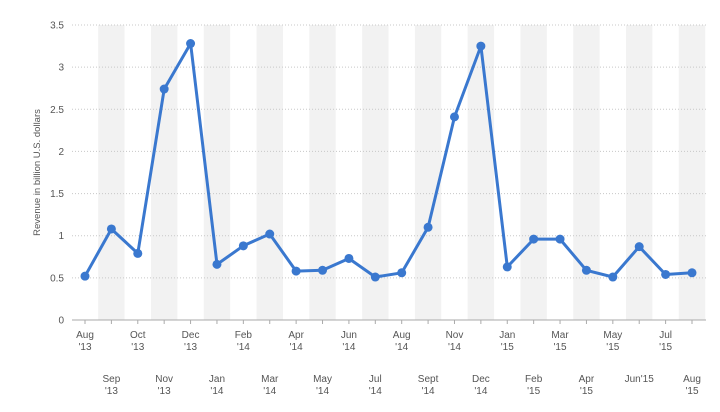 The width and height of the screenshot is (720, 412). Describe the element at coordinates (61, 321) in the screenshot. I see `y-tick-label: 0` at that location.